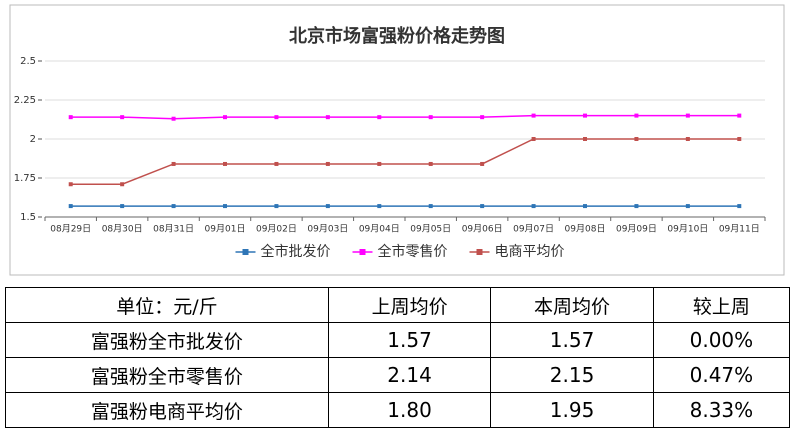  Describe the element at coordinates (482, 229) in the screenshot. I see `x-tick-label: 09月06日` at that location.